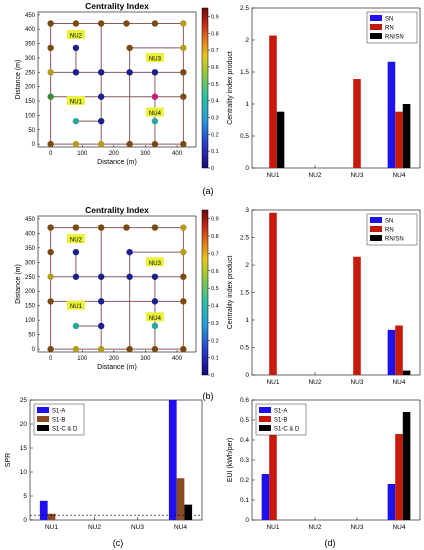  What do you see at coordinates (114, 154) in the screenshot?
I see `map-x-tick-label: 200` at bounding box center [114, 154].